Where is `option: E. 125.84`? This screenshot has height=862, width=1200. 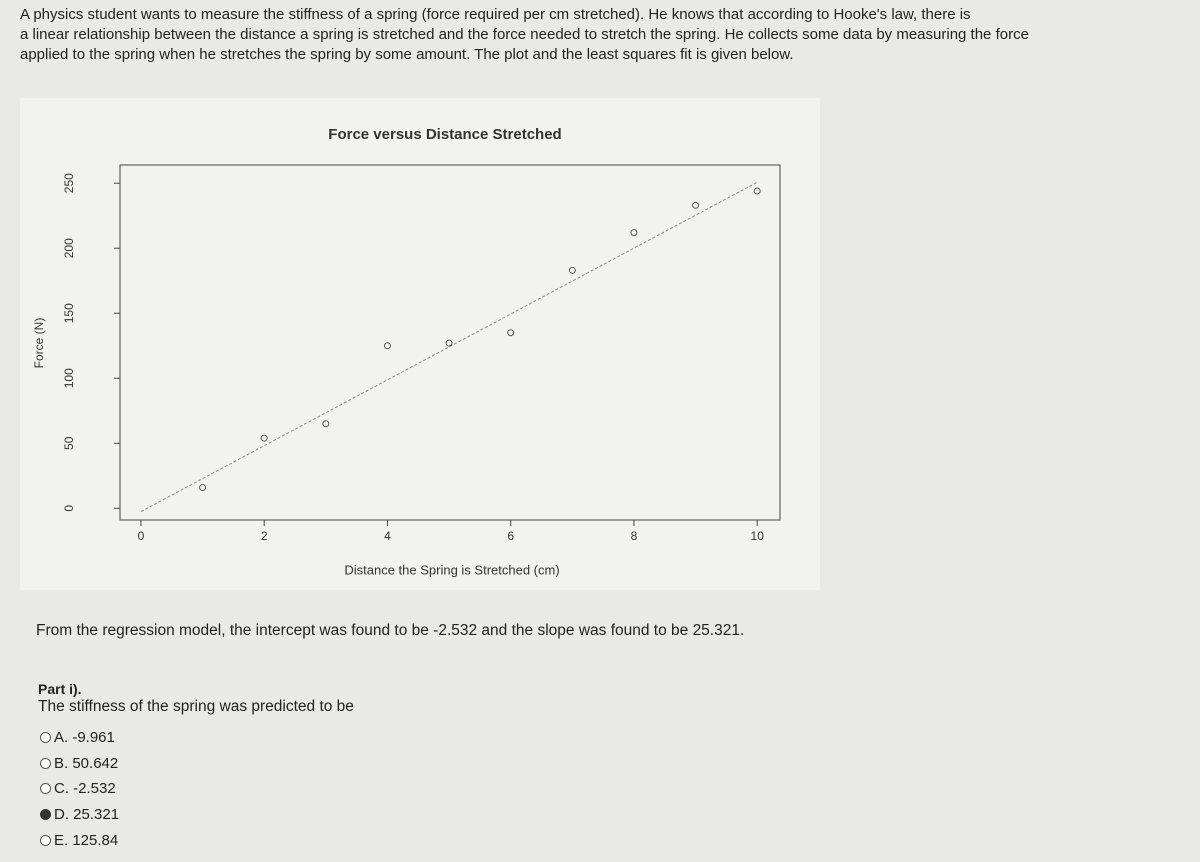 option: E. 125.84 is located at coordinates (79, 840).